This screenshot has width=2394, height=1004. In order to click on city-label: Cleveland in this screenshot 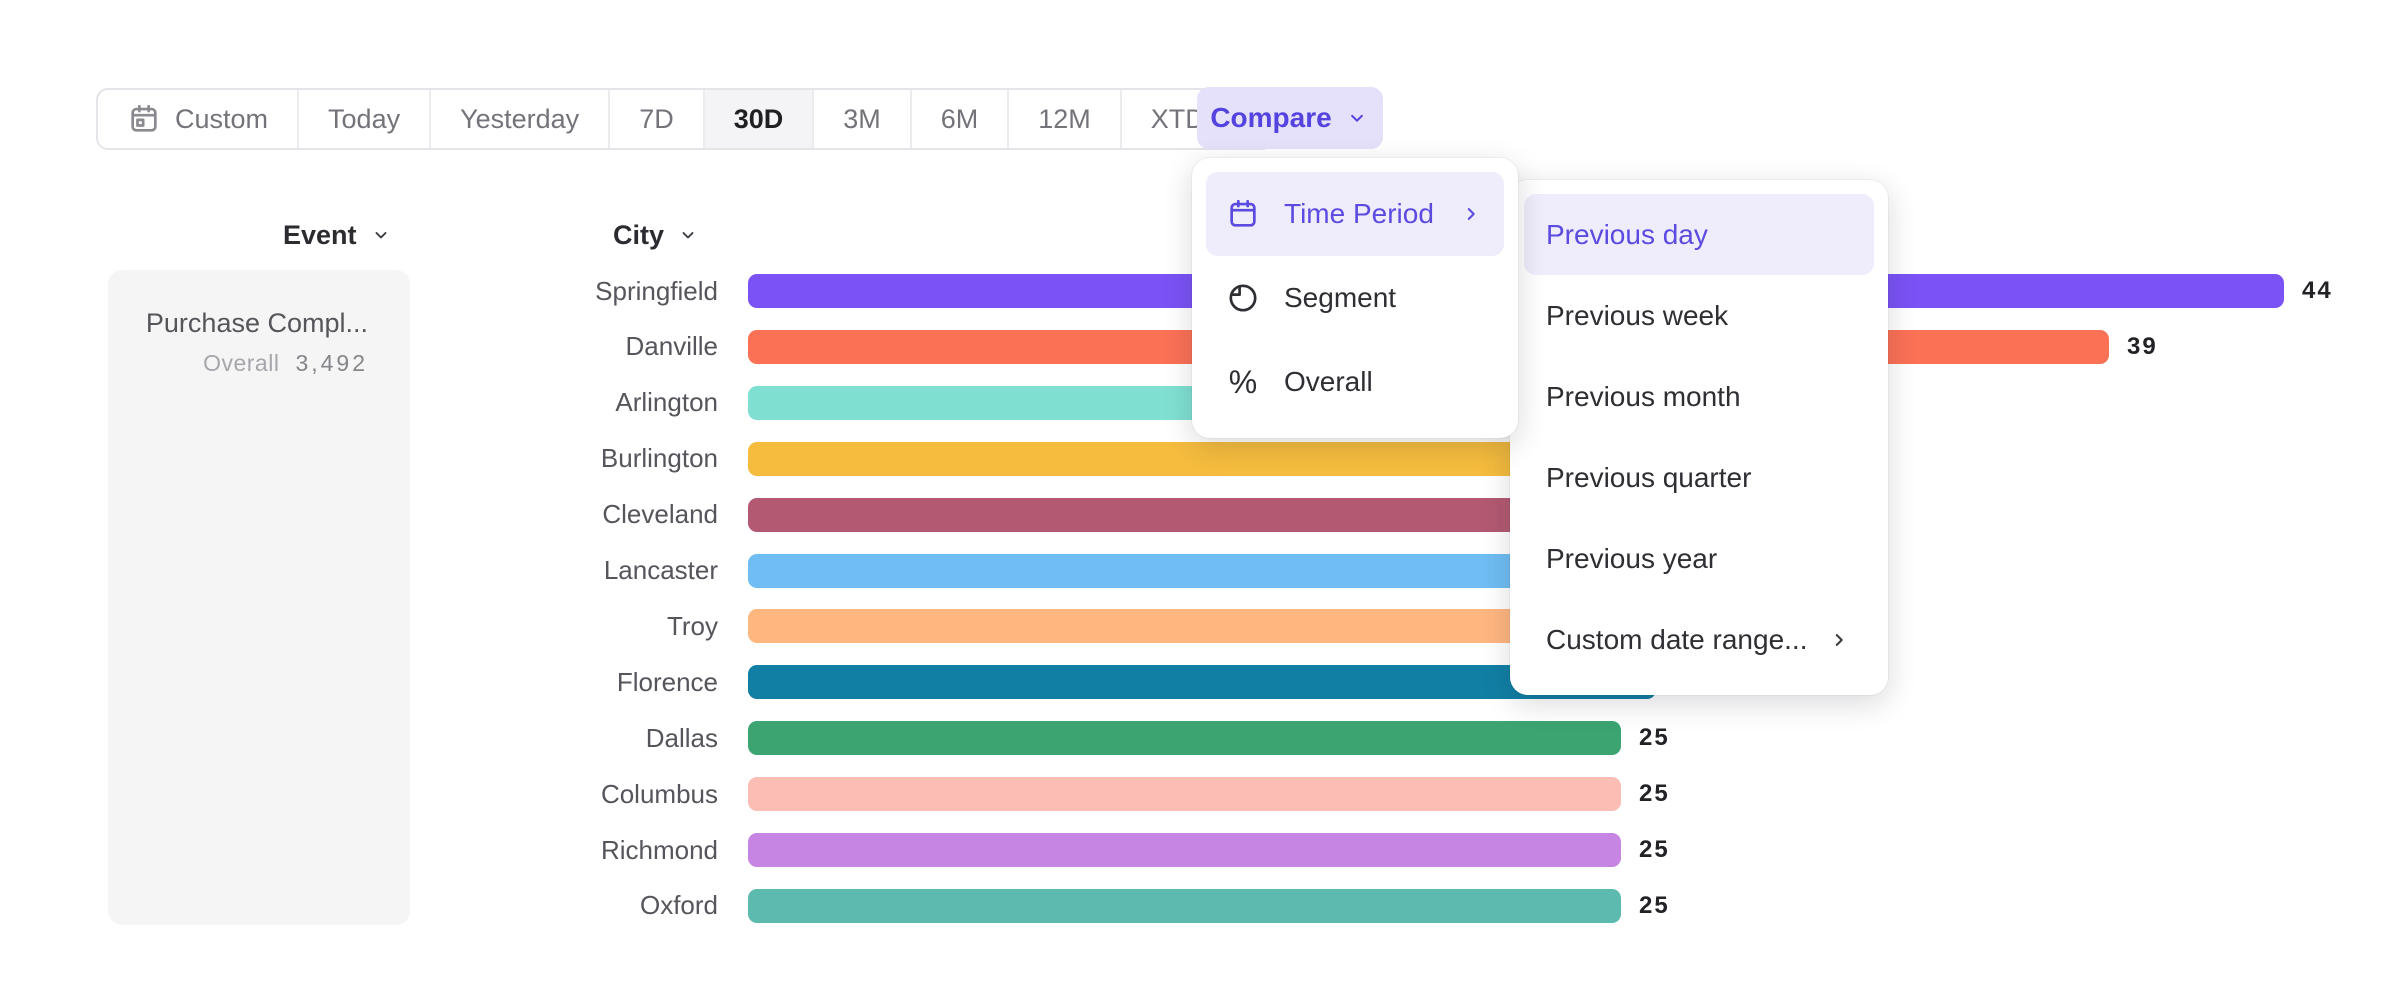, I will do `click(660, 514)`.